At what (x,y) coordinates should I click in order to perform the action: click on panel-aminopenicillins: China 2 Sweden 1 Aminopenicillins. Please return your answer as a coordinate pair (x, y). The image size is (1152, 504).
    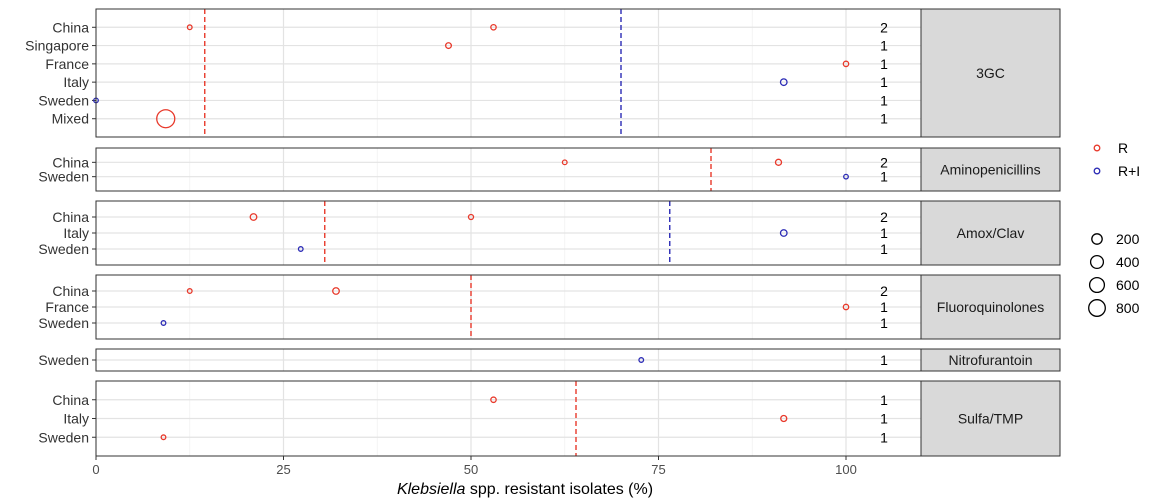
    Looking at the image, I should click on (549, 169).